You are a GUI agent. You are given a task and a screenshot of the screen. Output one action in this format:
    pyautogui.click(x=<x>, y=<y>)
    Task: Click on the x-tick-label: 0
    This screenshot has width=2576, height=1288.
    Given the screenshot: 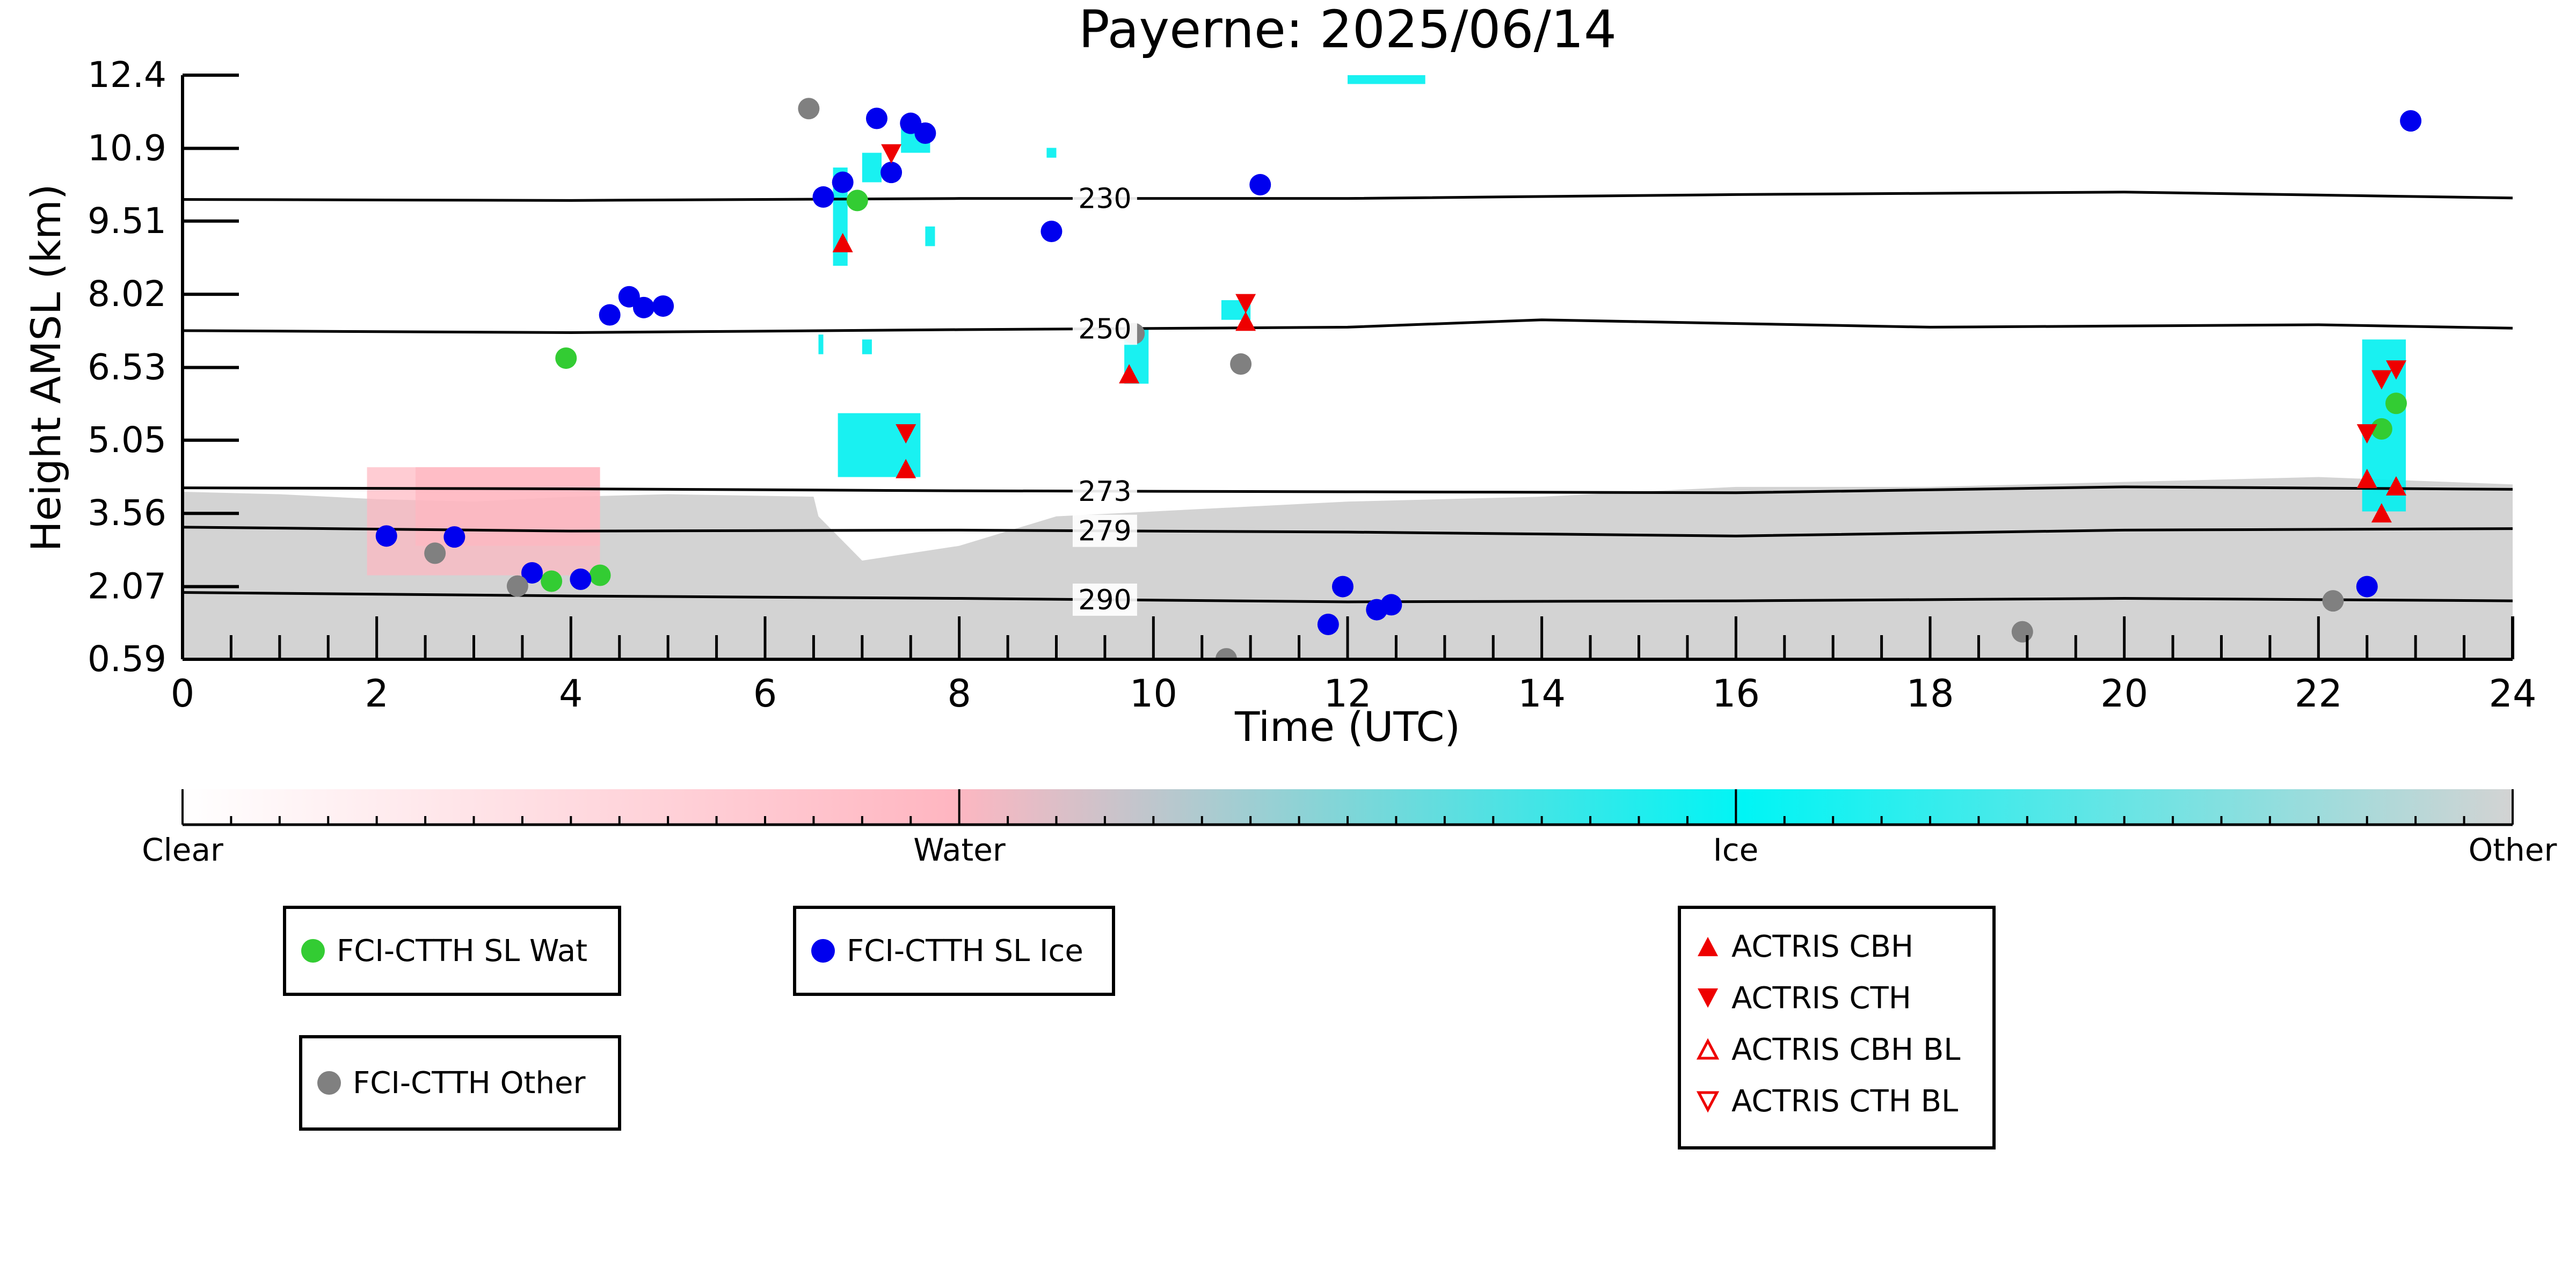 What is the action you would take?
    pyautogui.click(x=183, y=694)
    